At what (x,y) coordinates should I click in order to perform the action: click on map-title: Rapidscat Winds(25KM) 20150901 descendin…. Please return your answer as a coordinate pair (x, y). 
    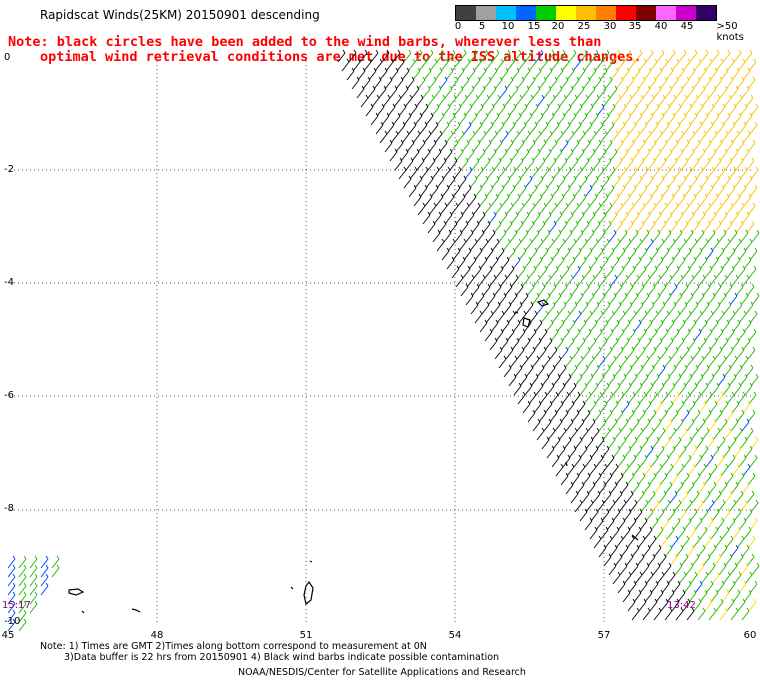
    Looking at the image, I should click on (180, 15).